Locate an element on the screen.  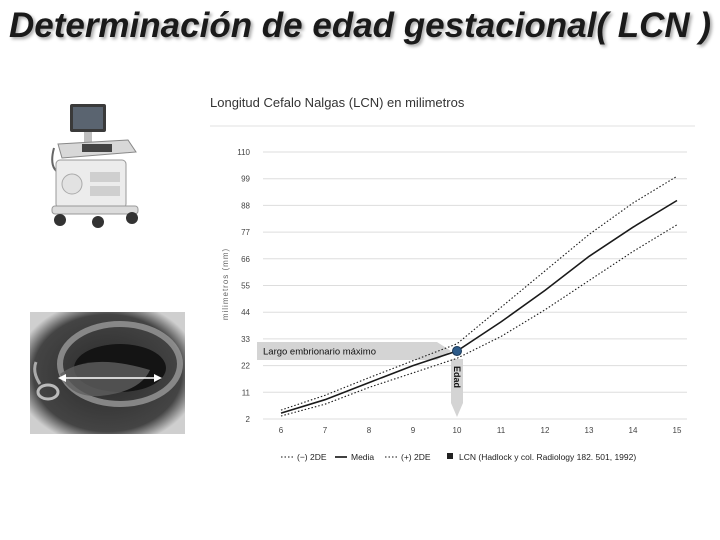
horizontal-annotation-arrow is located at coordinates (354, 351).